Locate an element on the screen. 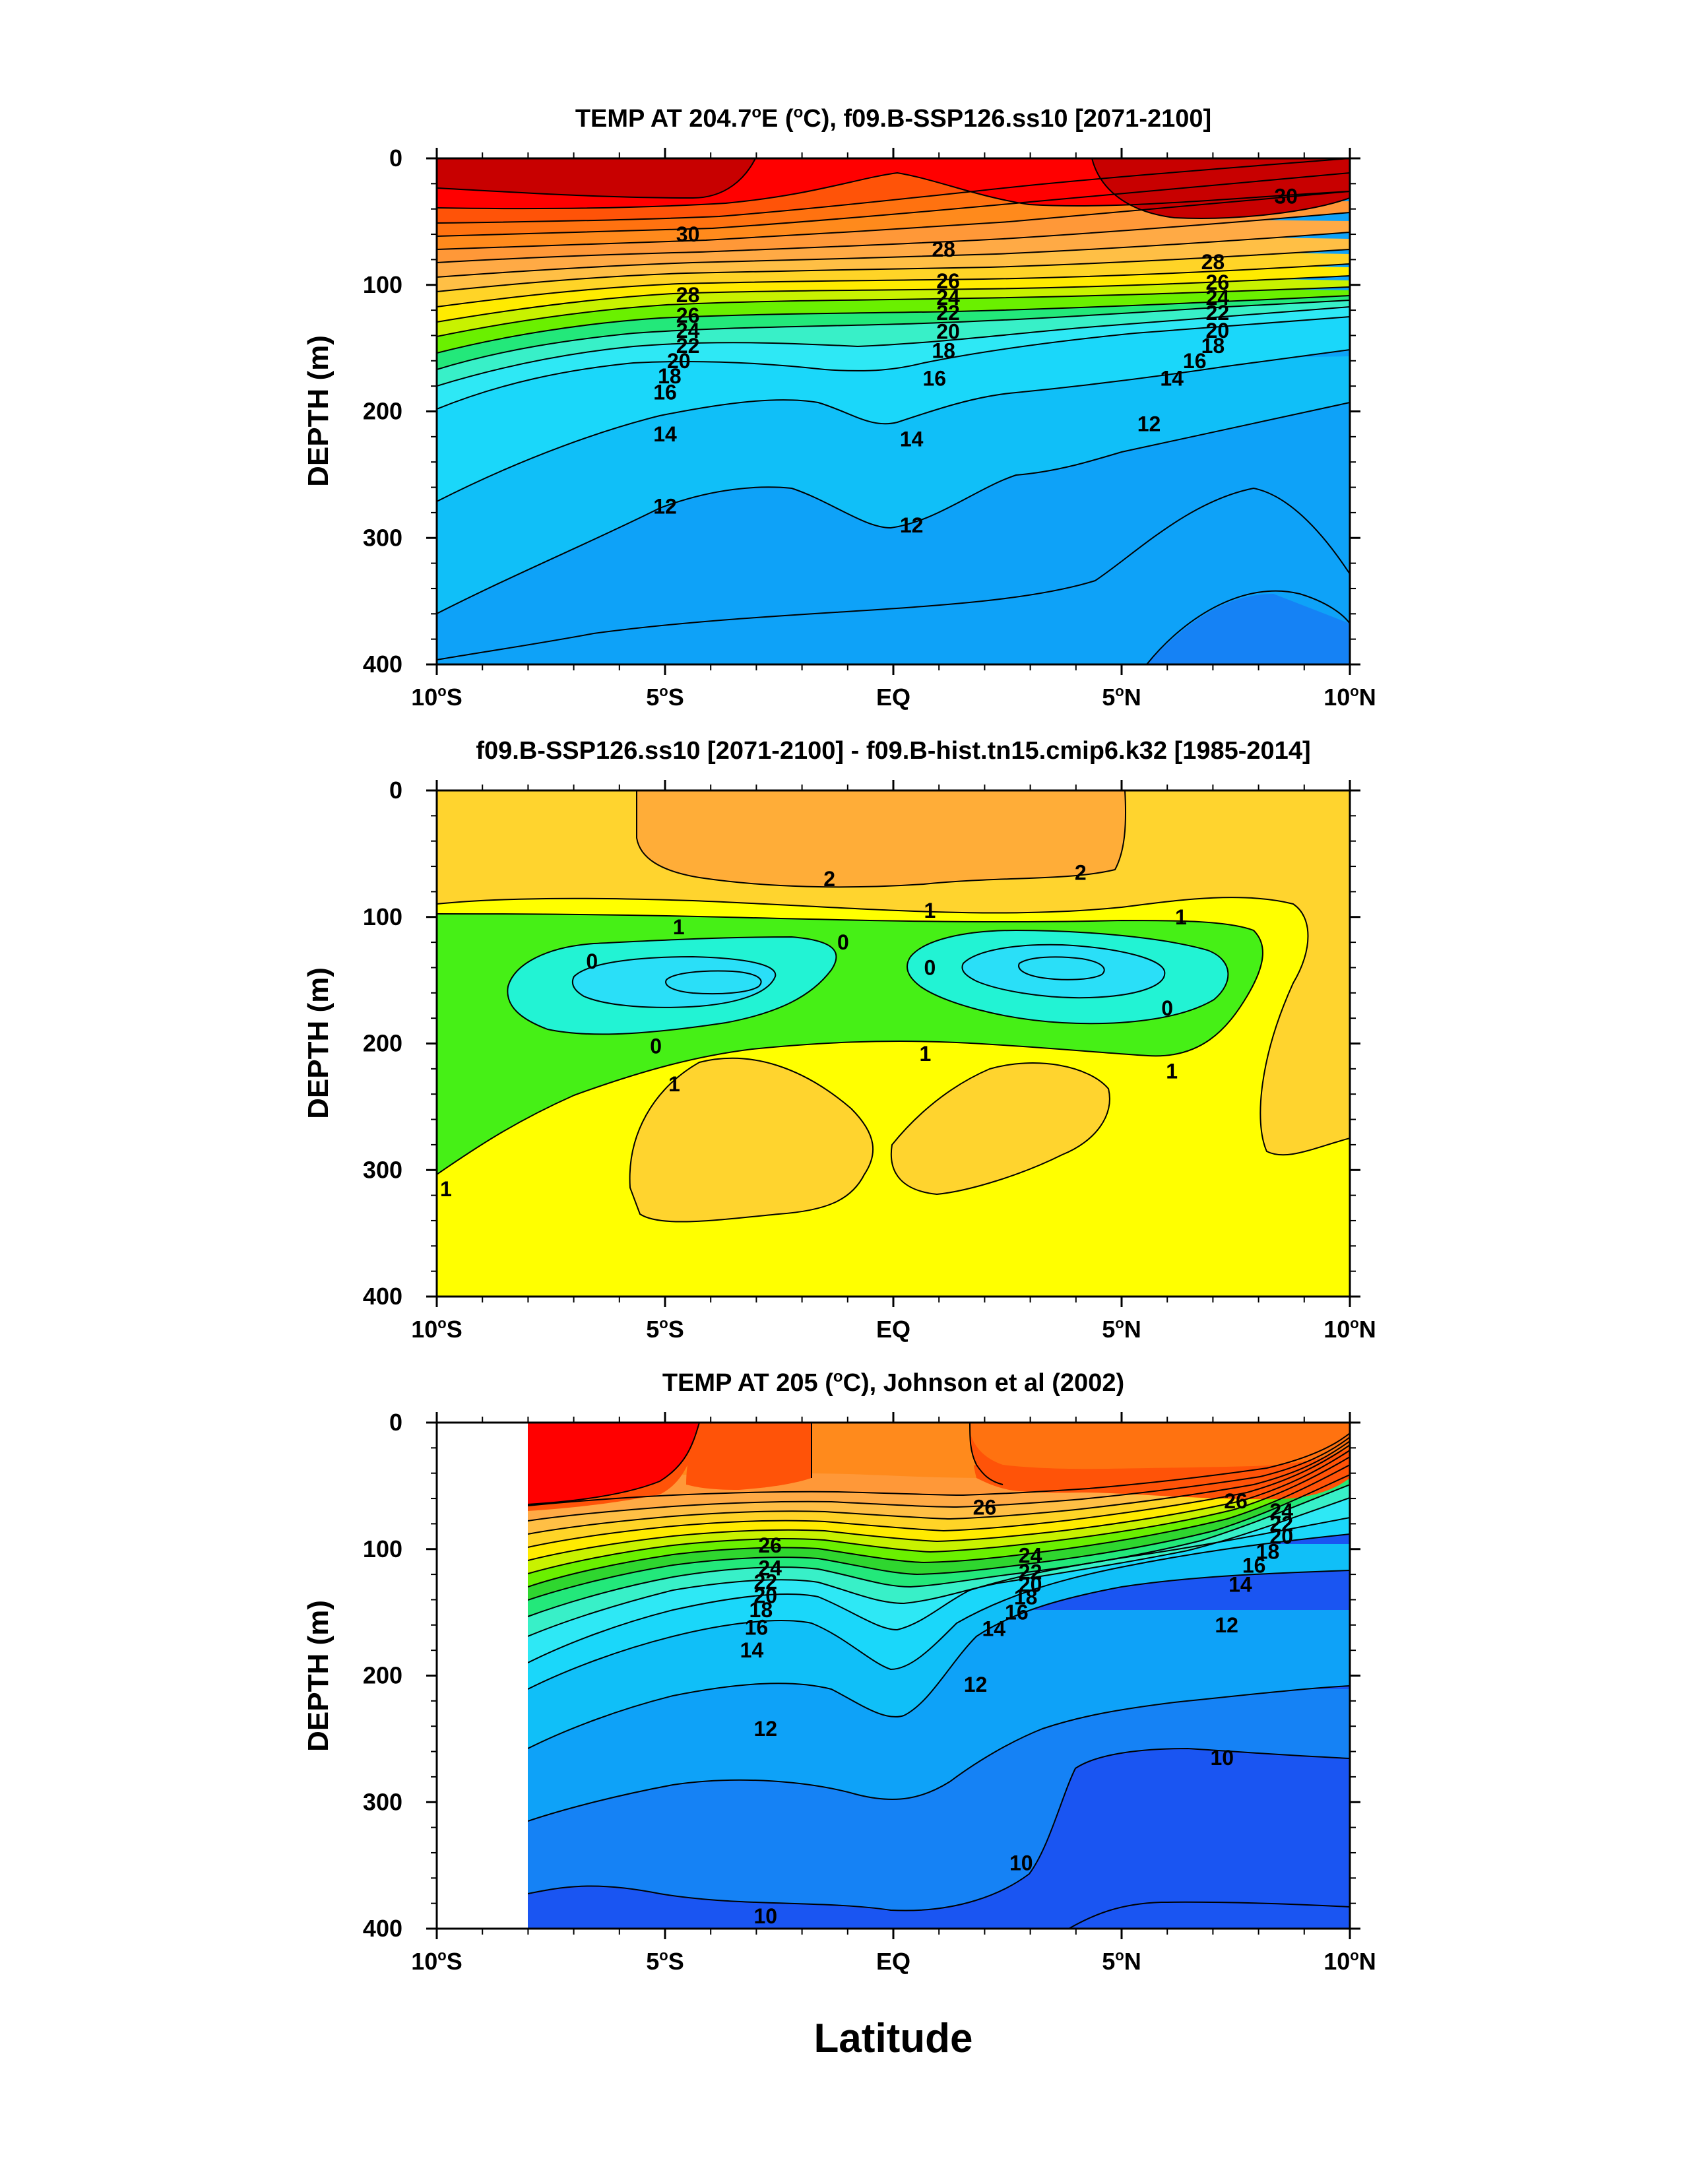  y-tick-label: 200 is located at coordinates (382, 411).